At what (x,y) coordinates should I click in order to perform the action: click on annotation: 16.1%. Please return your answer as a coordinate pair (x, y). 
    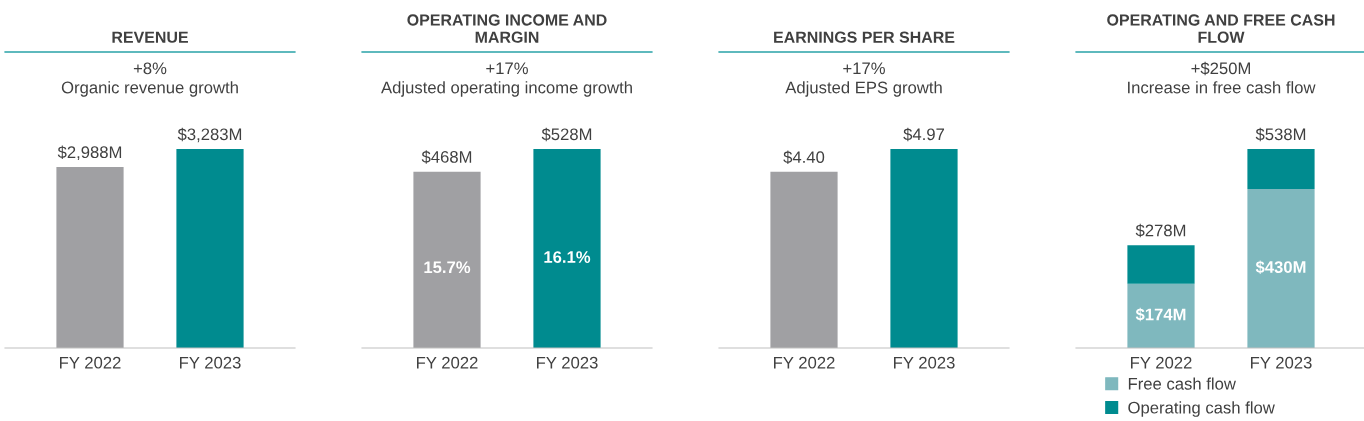
    Looking at the image, I should click on (567, 257).